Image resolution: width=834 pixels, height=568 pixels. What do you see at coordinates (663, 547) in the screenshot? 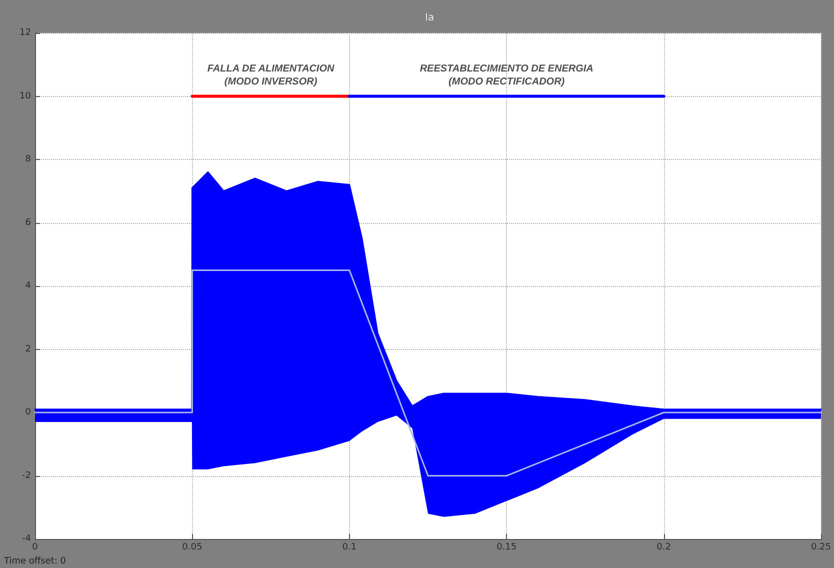
I see `x-tick-label: 0.2` at bounding box center [663, 547].